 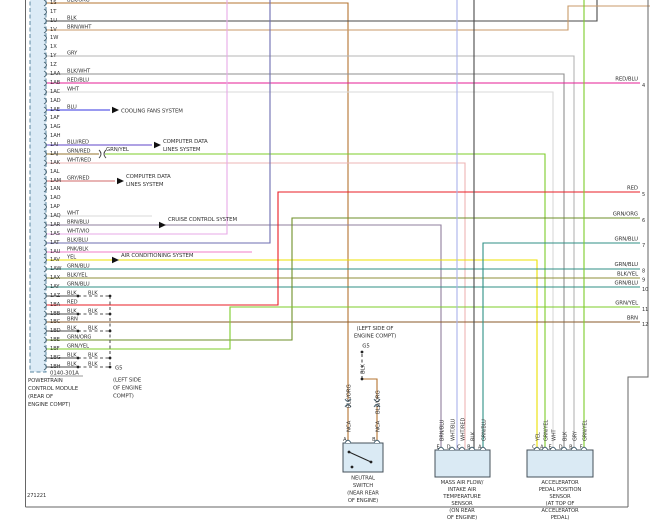 What do you see at coordinates (45, 172) in the screenshot?
I see `pcm-pin-arc-1AL` at bounding box center [45, 172].